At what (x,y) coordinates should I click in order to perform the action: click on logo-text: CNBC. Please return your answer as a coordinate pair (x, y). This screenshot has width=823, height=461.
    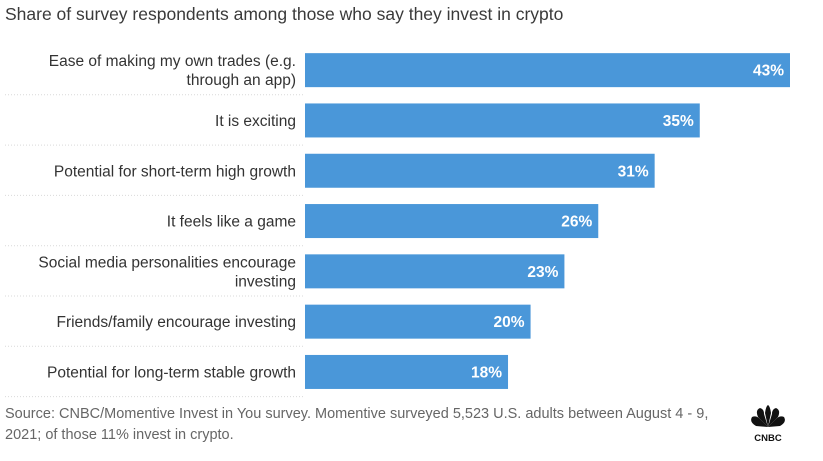
    Looking at the image, I should click on (768, 438).